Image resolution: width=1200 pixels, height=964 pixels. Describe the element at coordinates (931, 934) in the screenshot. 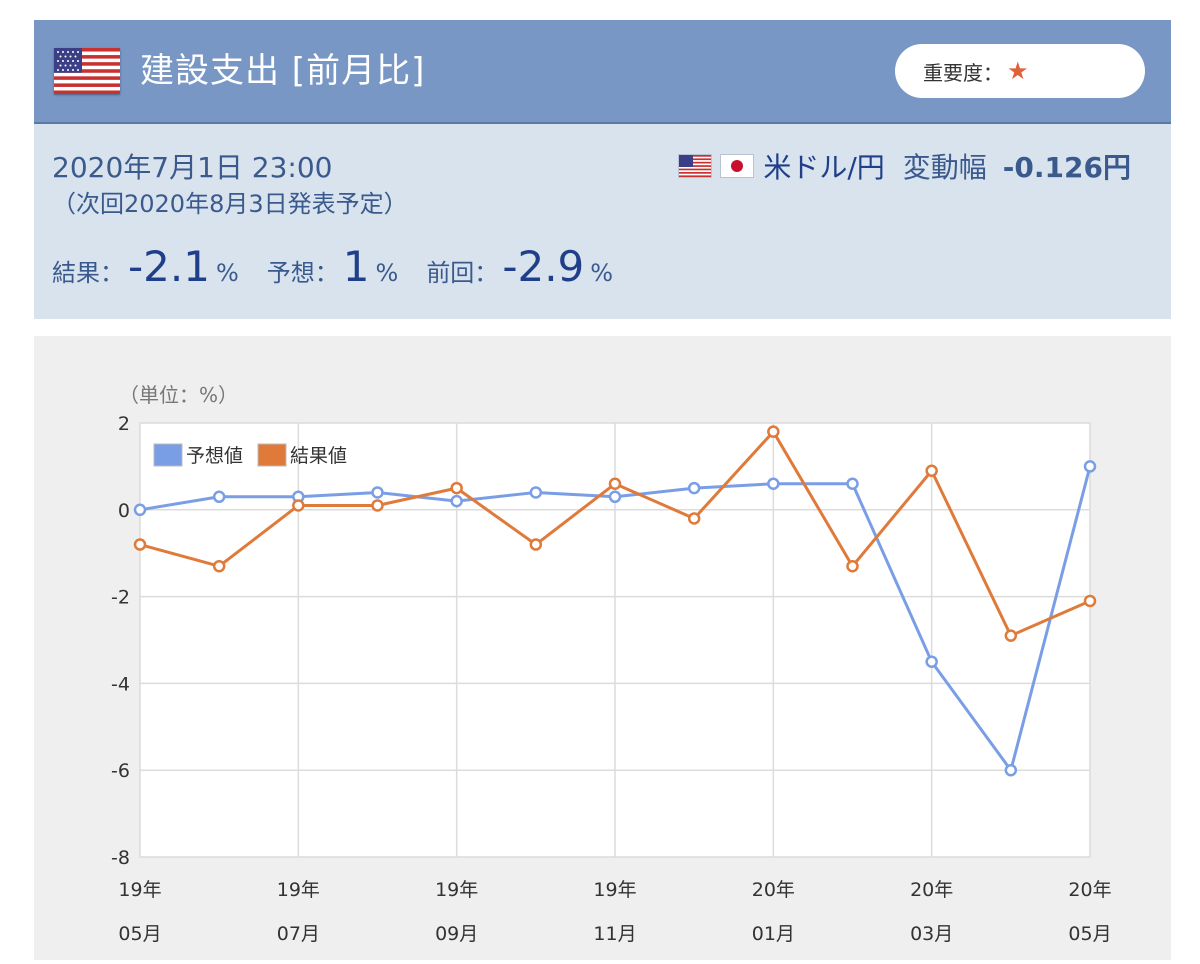

I see `x-tick-label: 03月` at that location.